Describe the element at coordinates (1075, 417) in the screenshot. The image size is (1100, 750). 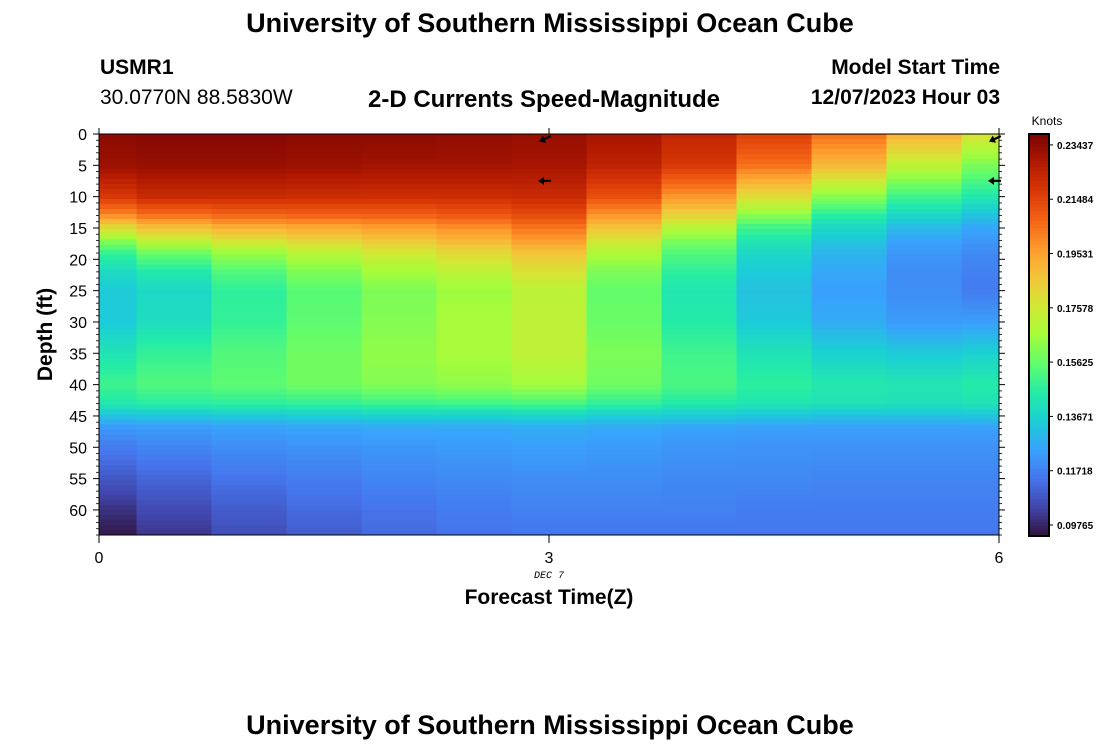
I see `colorbar-tick-label: 0.13671` at that location.